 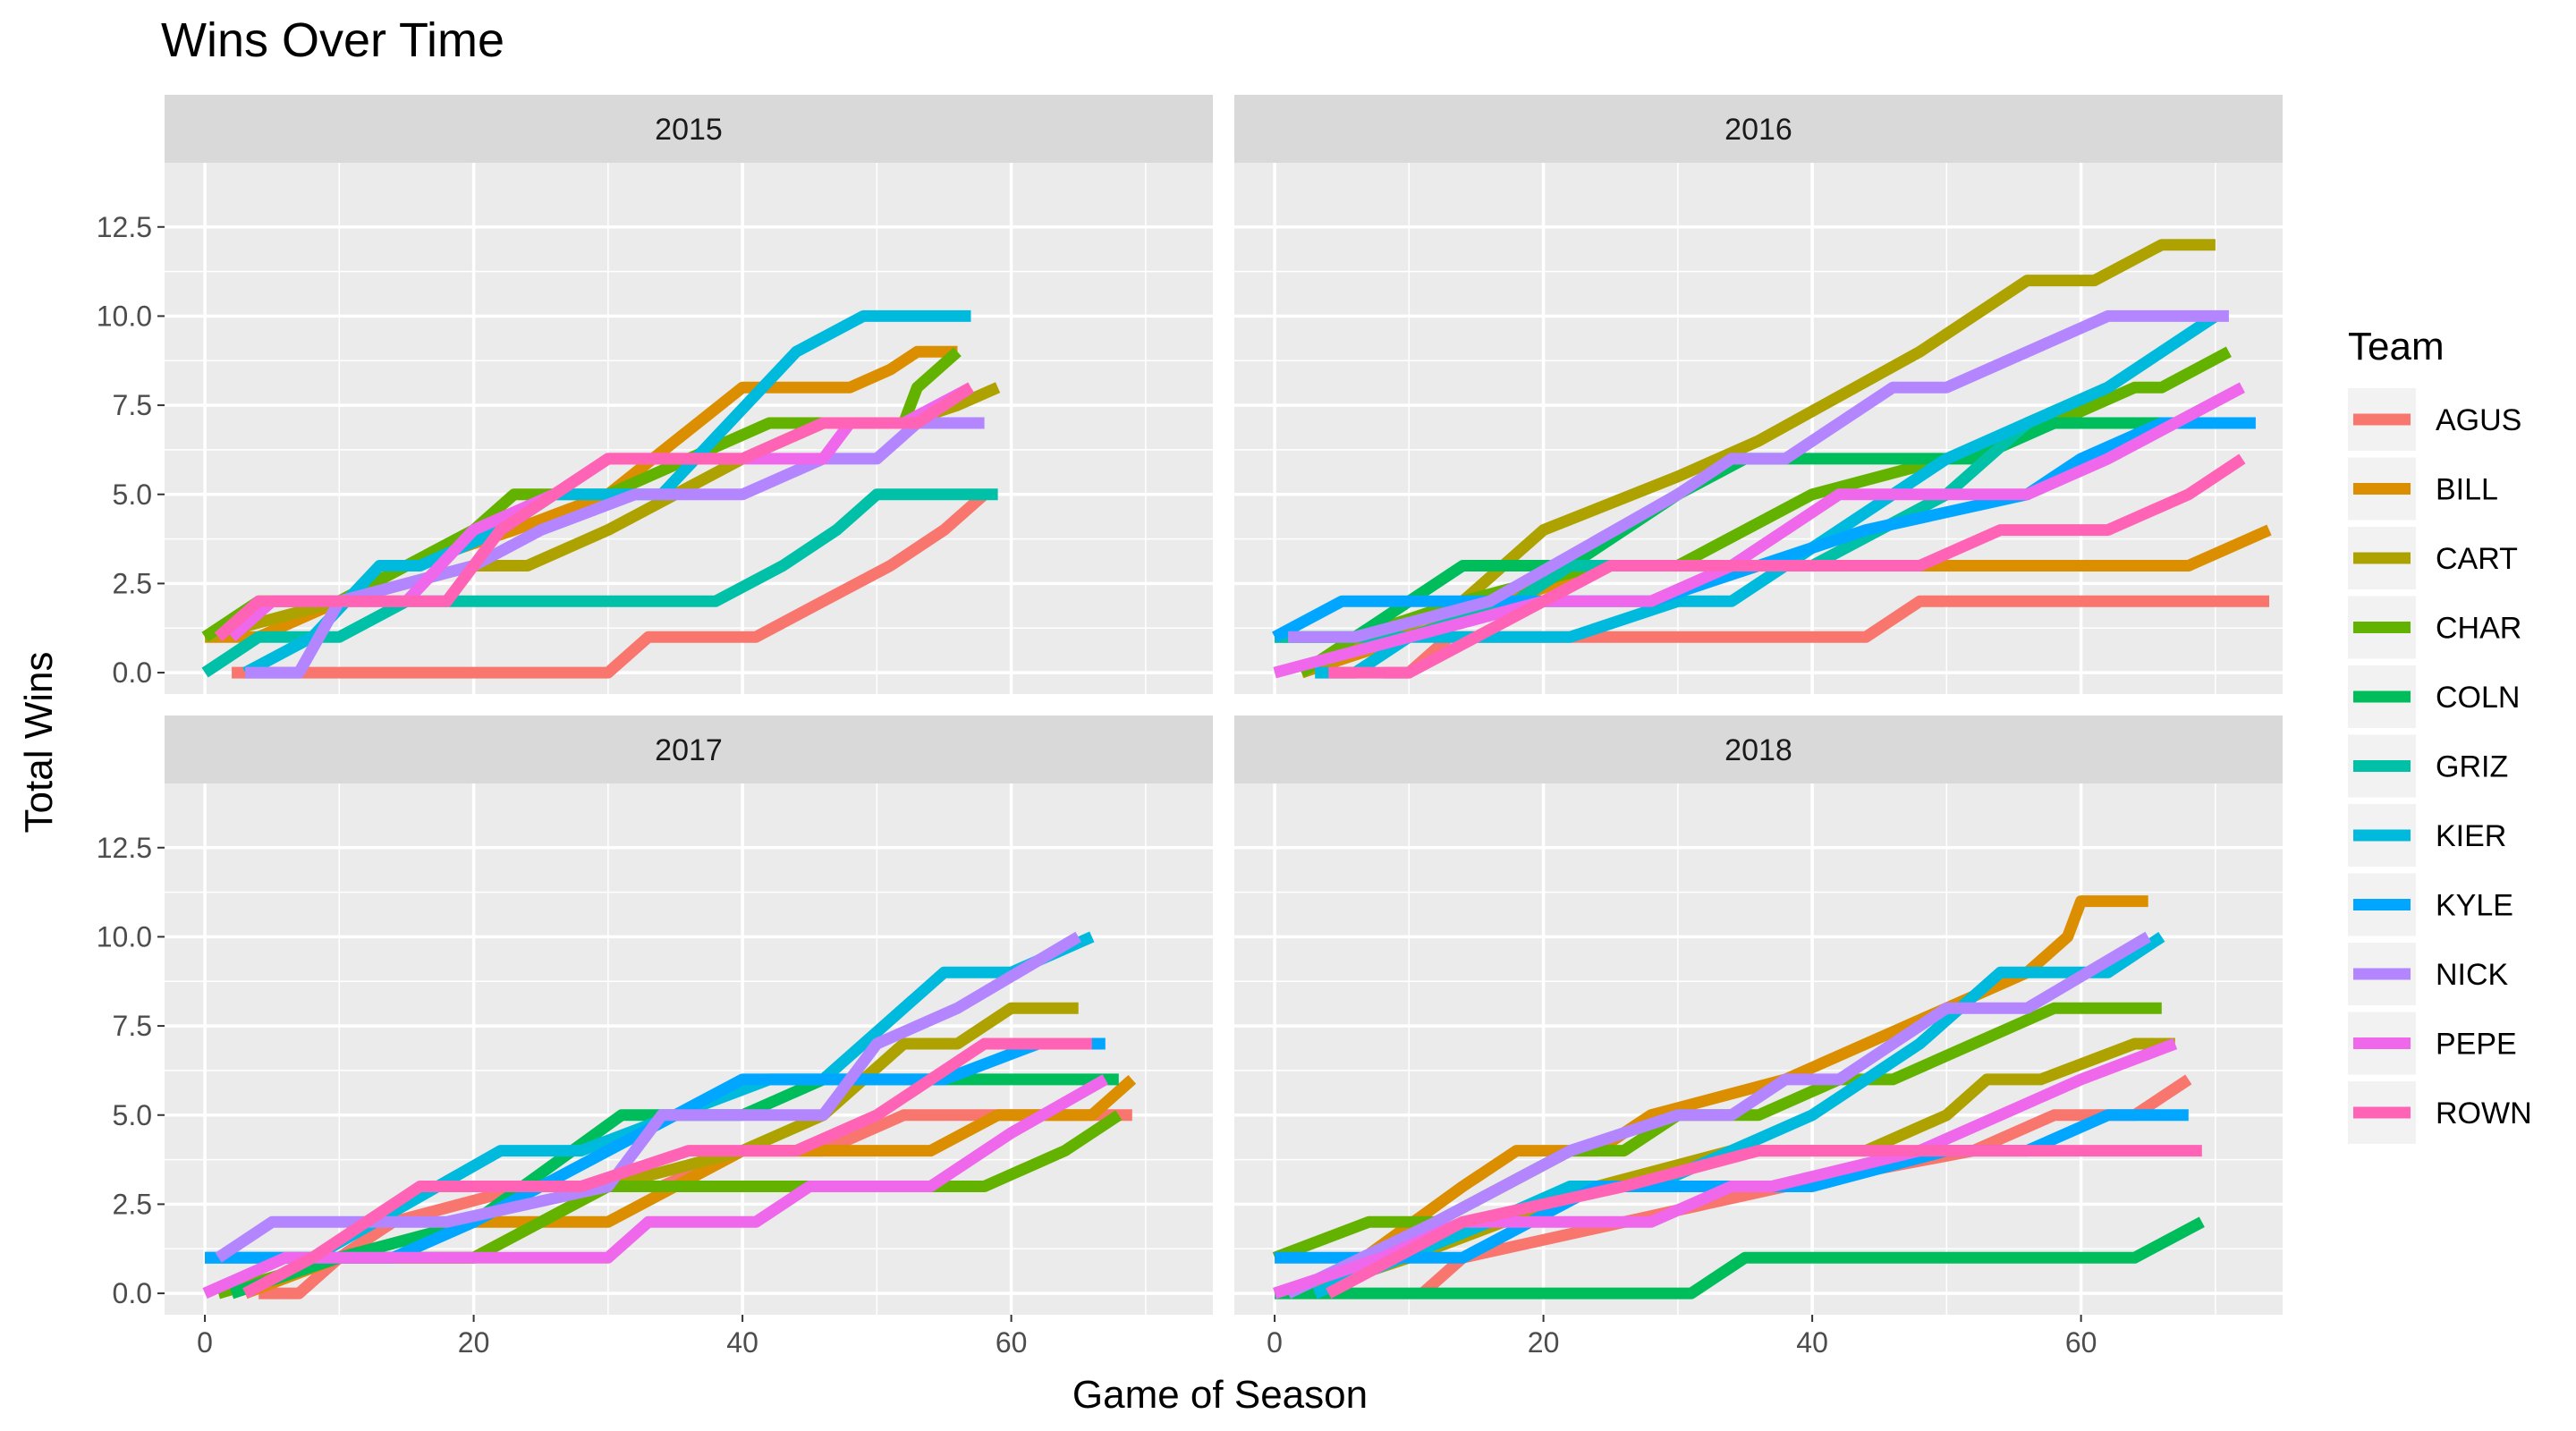 What do you see at coordinates (2477, 559) in the screenshot?
I see `legend-label: CART` at bounding box center [2477, 559].